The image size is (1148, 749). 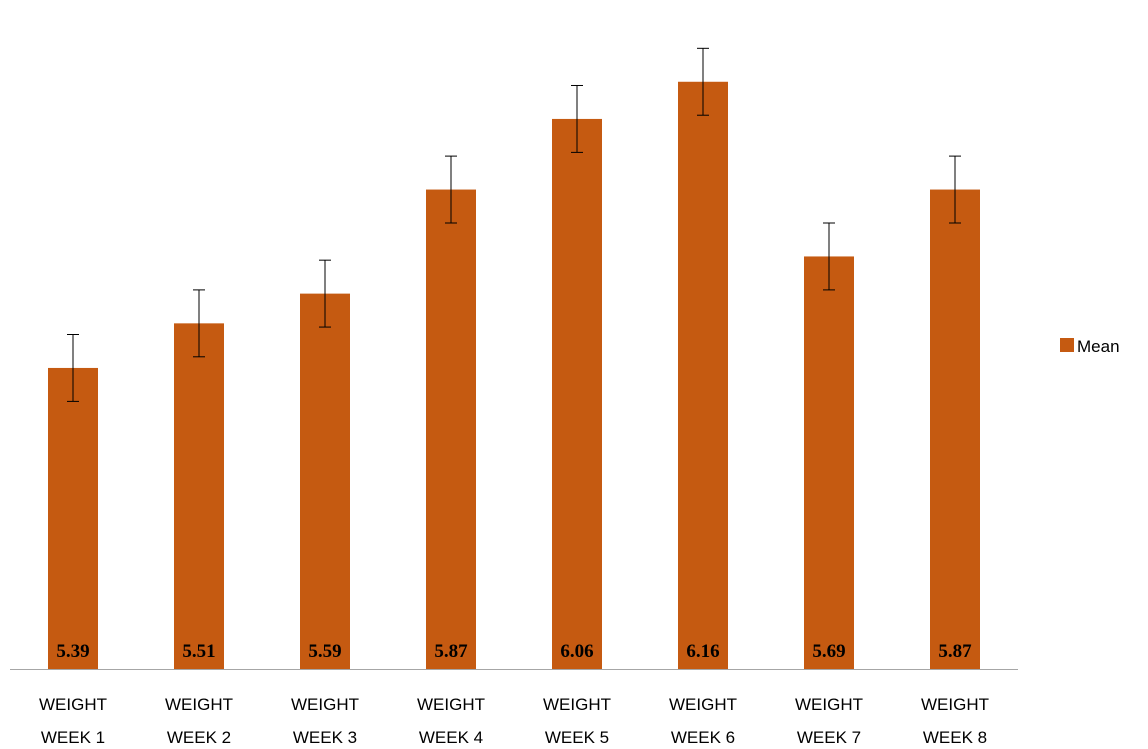 I want to click on category-label-5-line-1: WEIGHT, so click(x=577, y=704).